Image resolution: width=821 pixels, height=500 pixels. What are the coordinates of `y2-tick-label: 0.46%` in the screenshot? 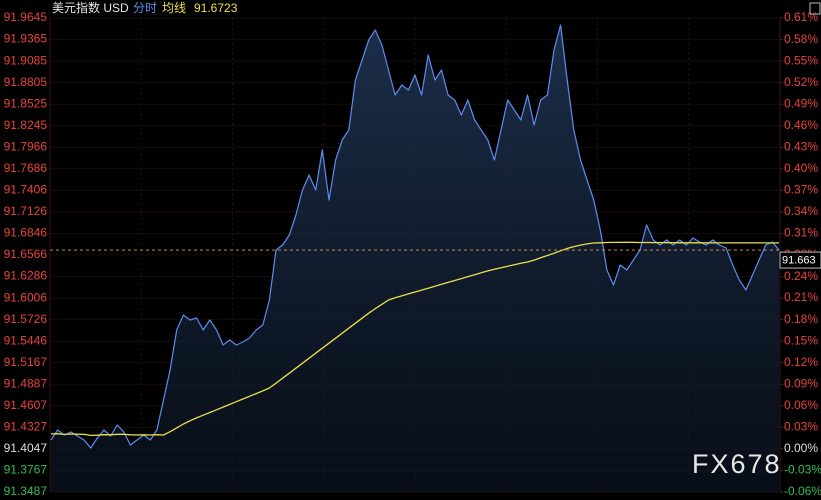 It's located at (801, 125).